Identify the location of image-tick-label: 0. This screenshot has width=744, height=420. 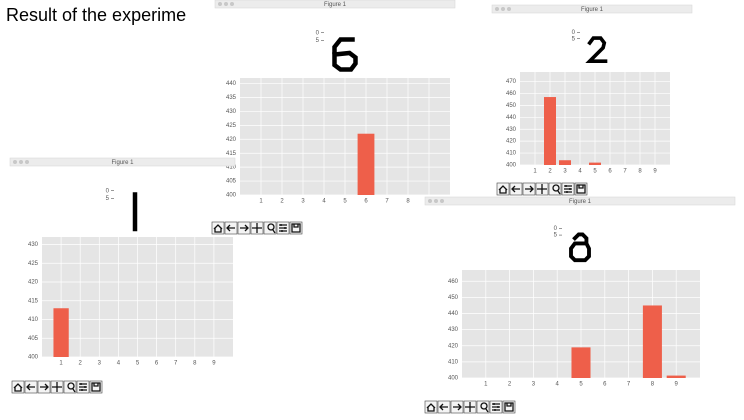
(108, 191).